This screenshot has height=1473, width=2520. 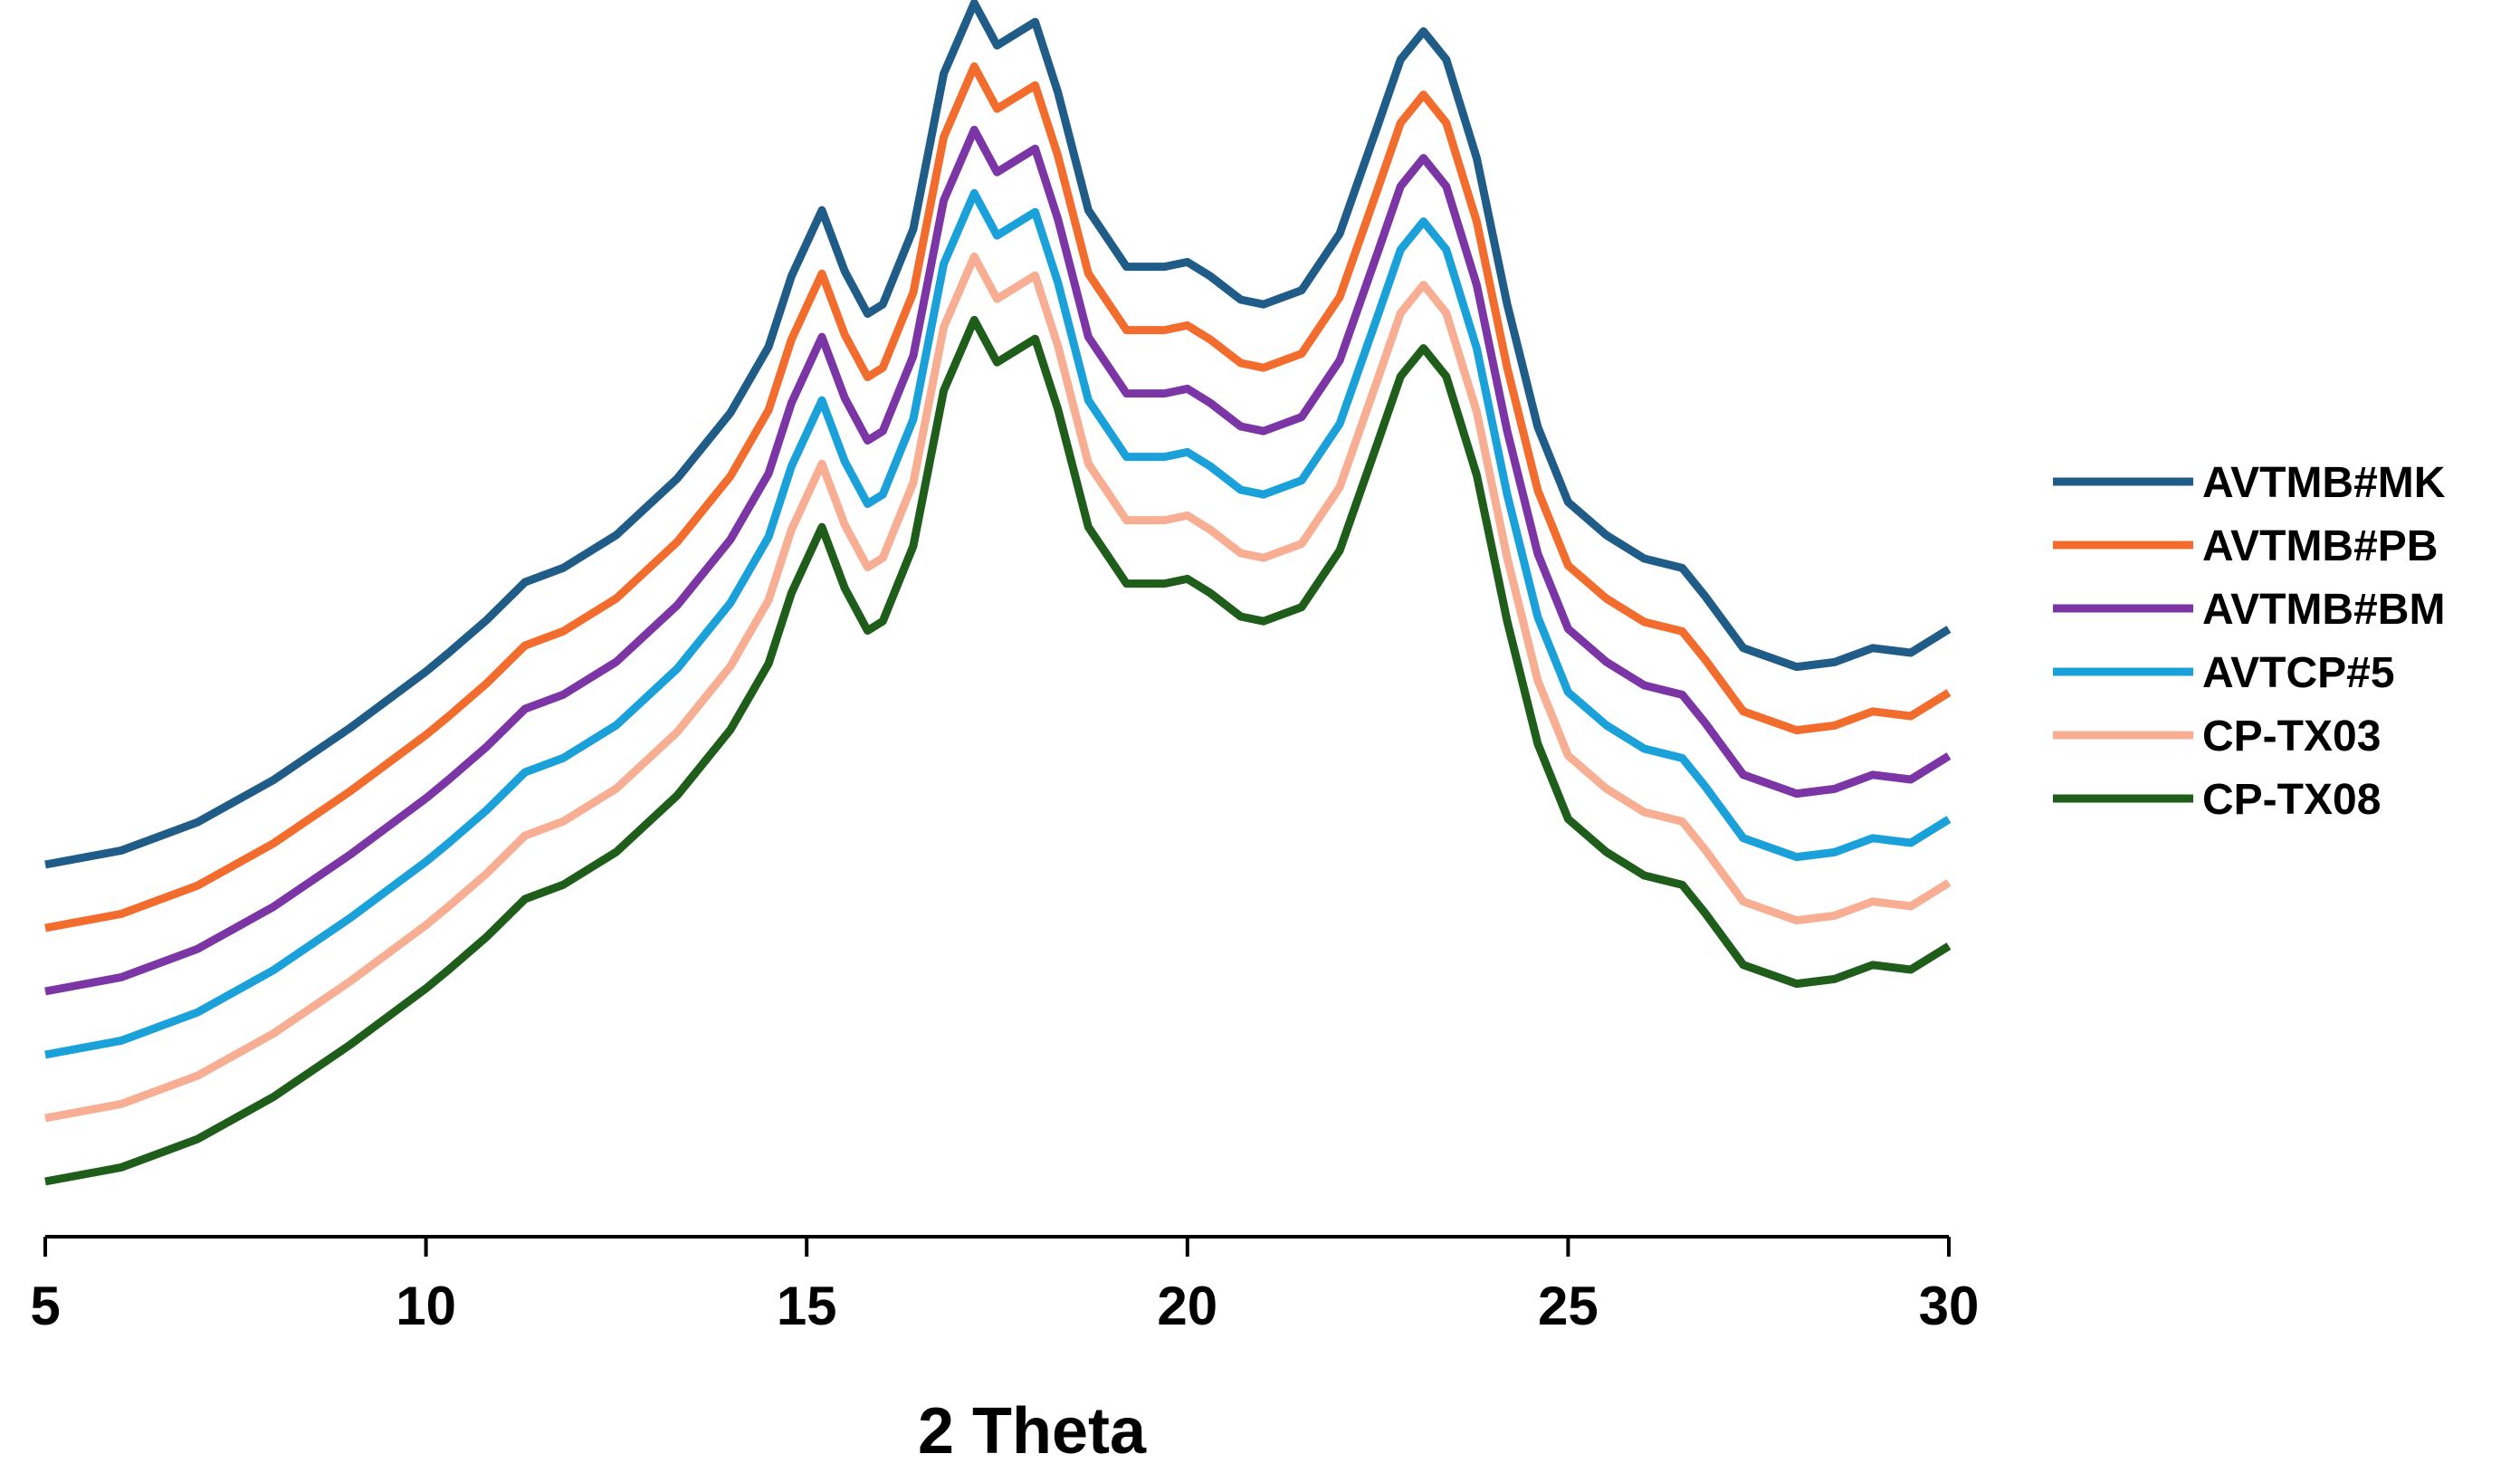 What do you see at coordinates (1187, 1306) in the screenshot?
I see `x-tick-label-20: 20` at bounding box center [1187, 1306].